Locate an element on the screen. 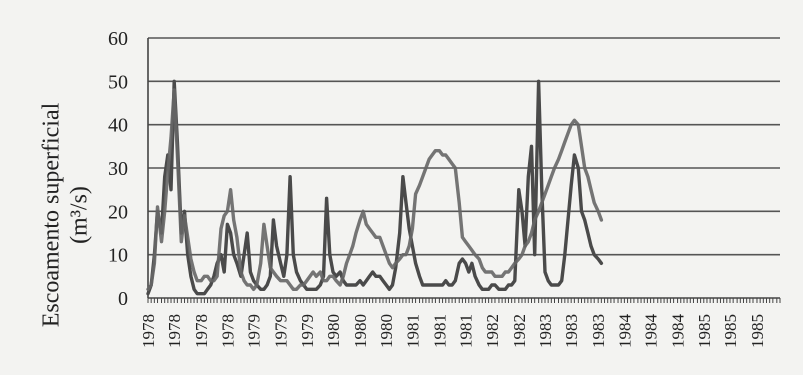 Image resolution: width=803 pixels, height=375 pixels. y-tick-label: 60 is located at coordinates (118, 39).